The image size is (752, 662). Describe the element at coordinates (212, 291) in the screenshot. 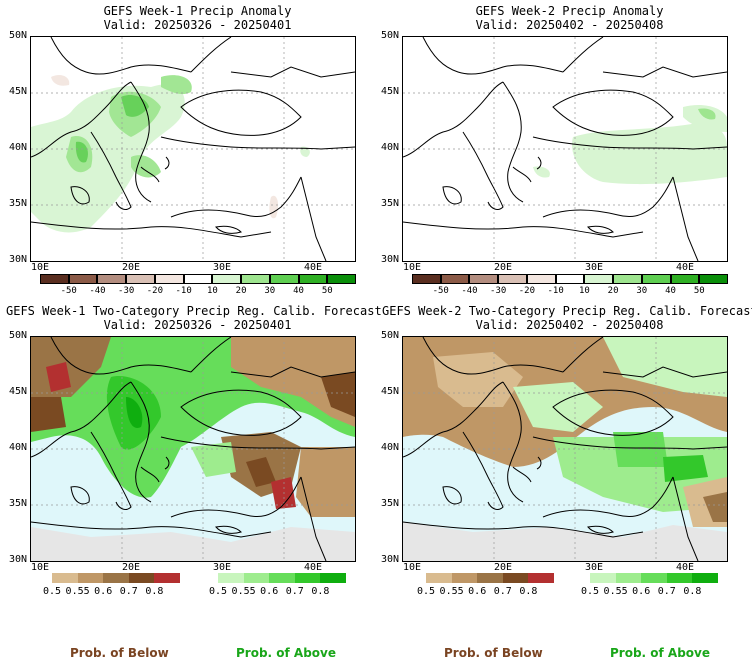

I see `colorbar-tick-label: 10` at that location.